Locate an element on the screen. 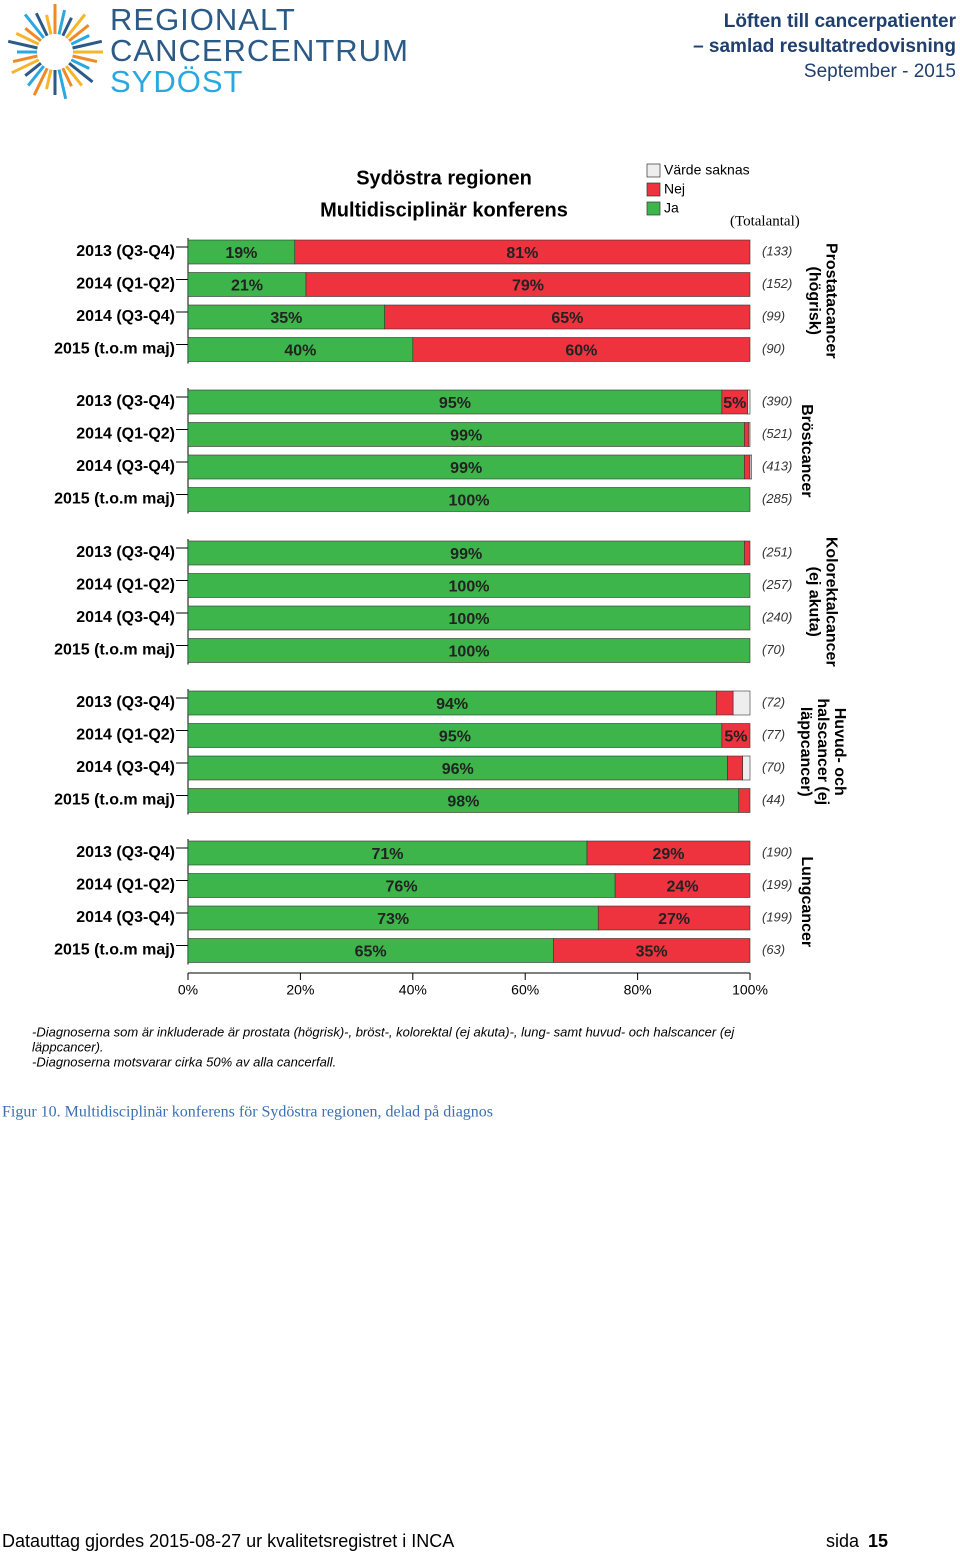 The width and height of the screenshot is (960, 1555). x-tick-label: 60% is located at coordinates (525, 990).